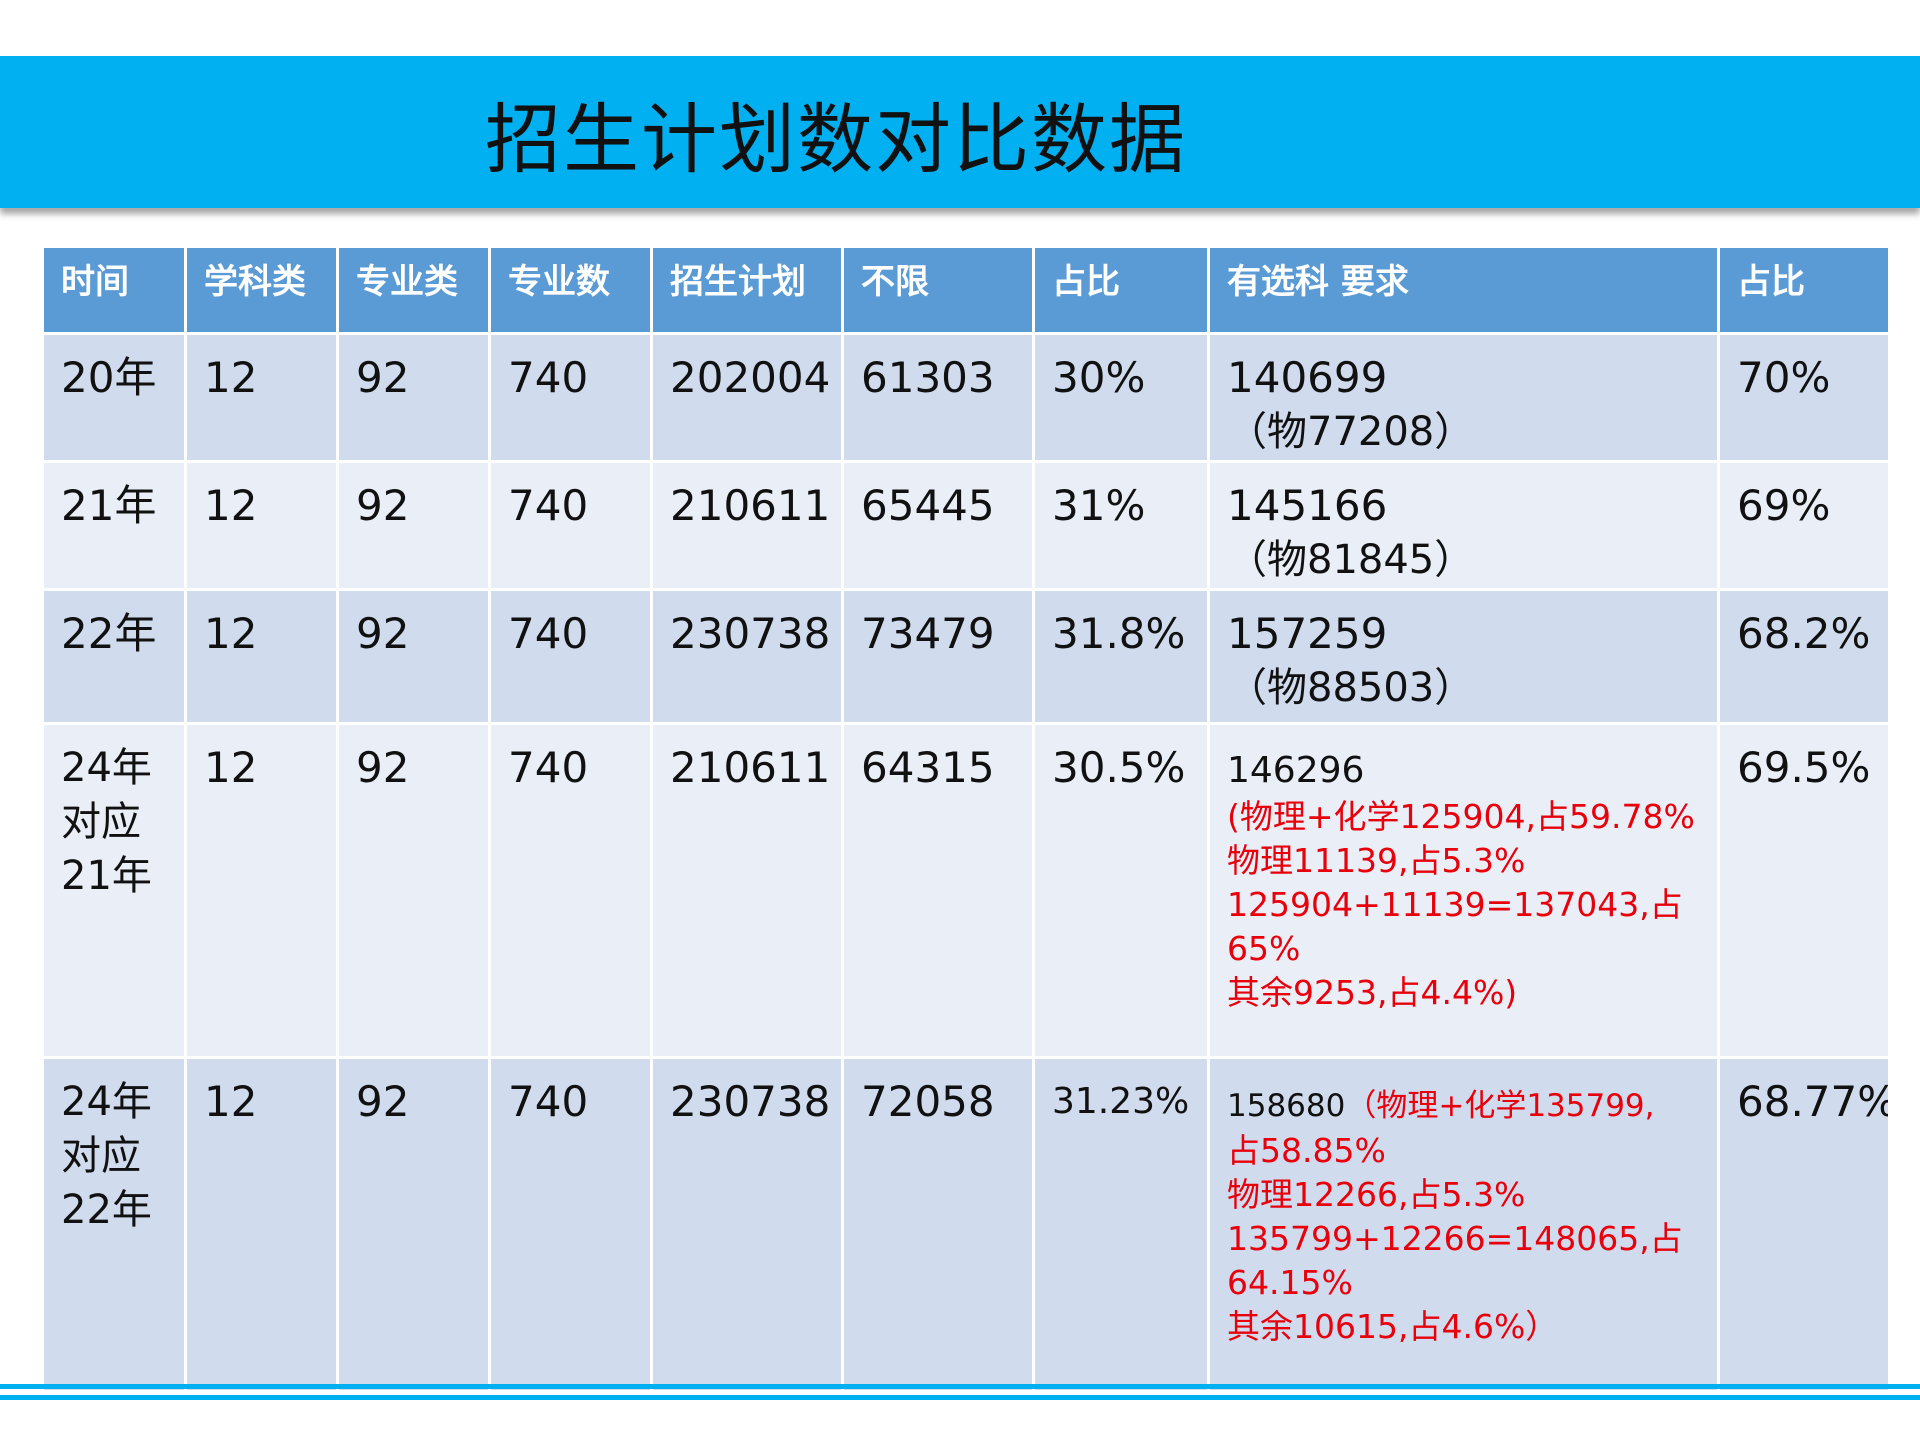 This screenshot has height=1440, width=1920. I want to click on header-major-count: 专业数, so click(570, 290).